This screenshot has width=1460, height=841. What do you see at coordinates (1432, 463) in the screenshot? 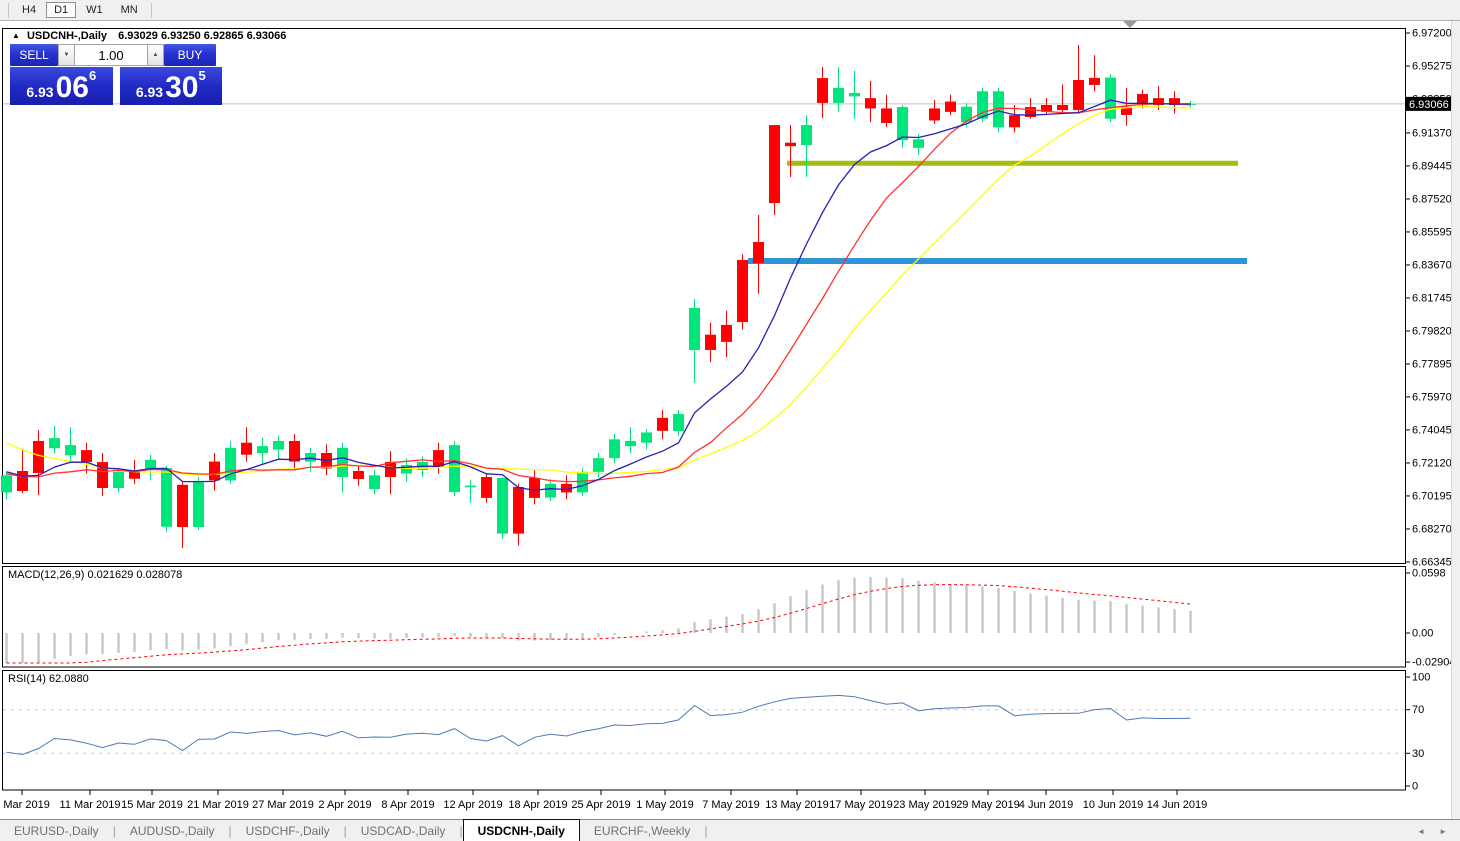
I see `price-tick-label: 6.72120` at bounding box center [1432, 463].